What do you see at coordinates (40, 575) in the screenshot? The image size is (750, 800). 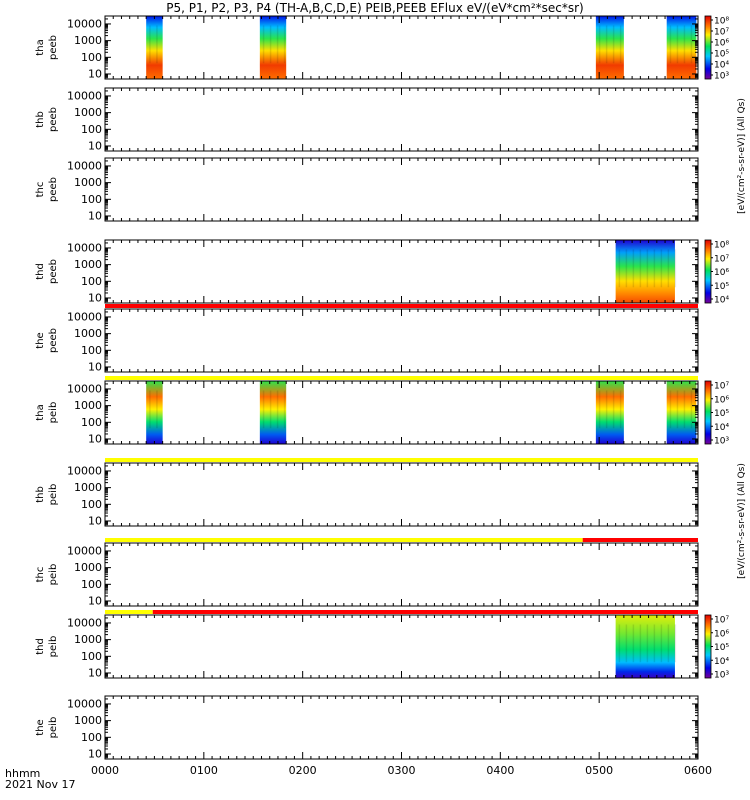 I see `panel-probe-label: thc` at bounding box center [40, 575].